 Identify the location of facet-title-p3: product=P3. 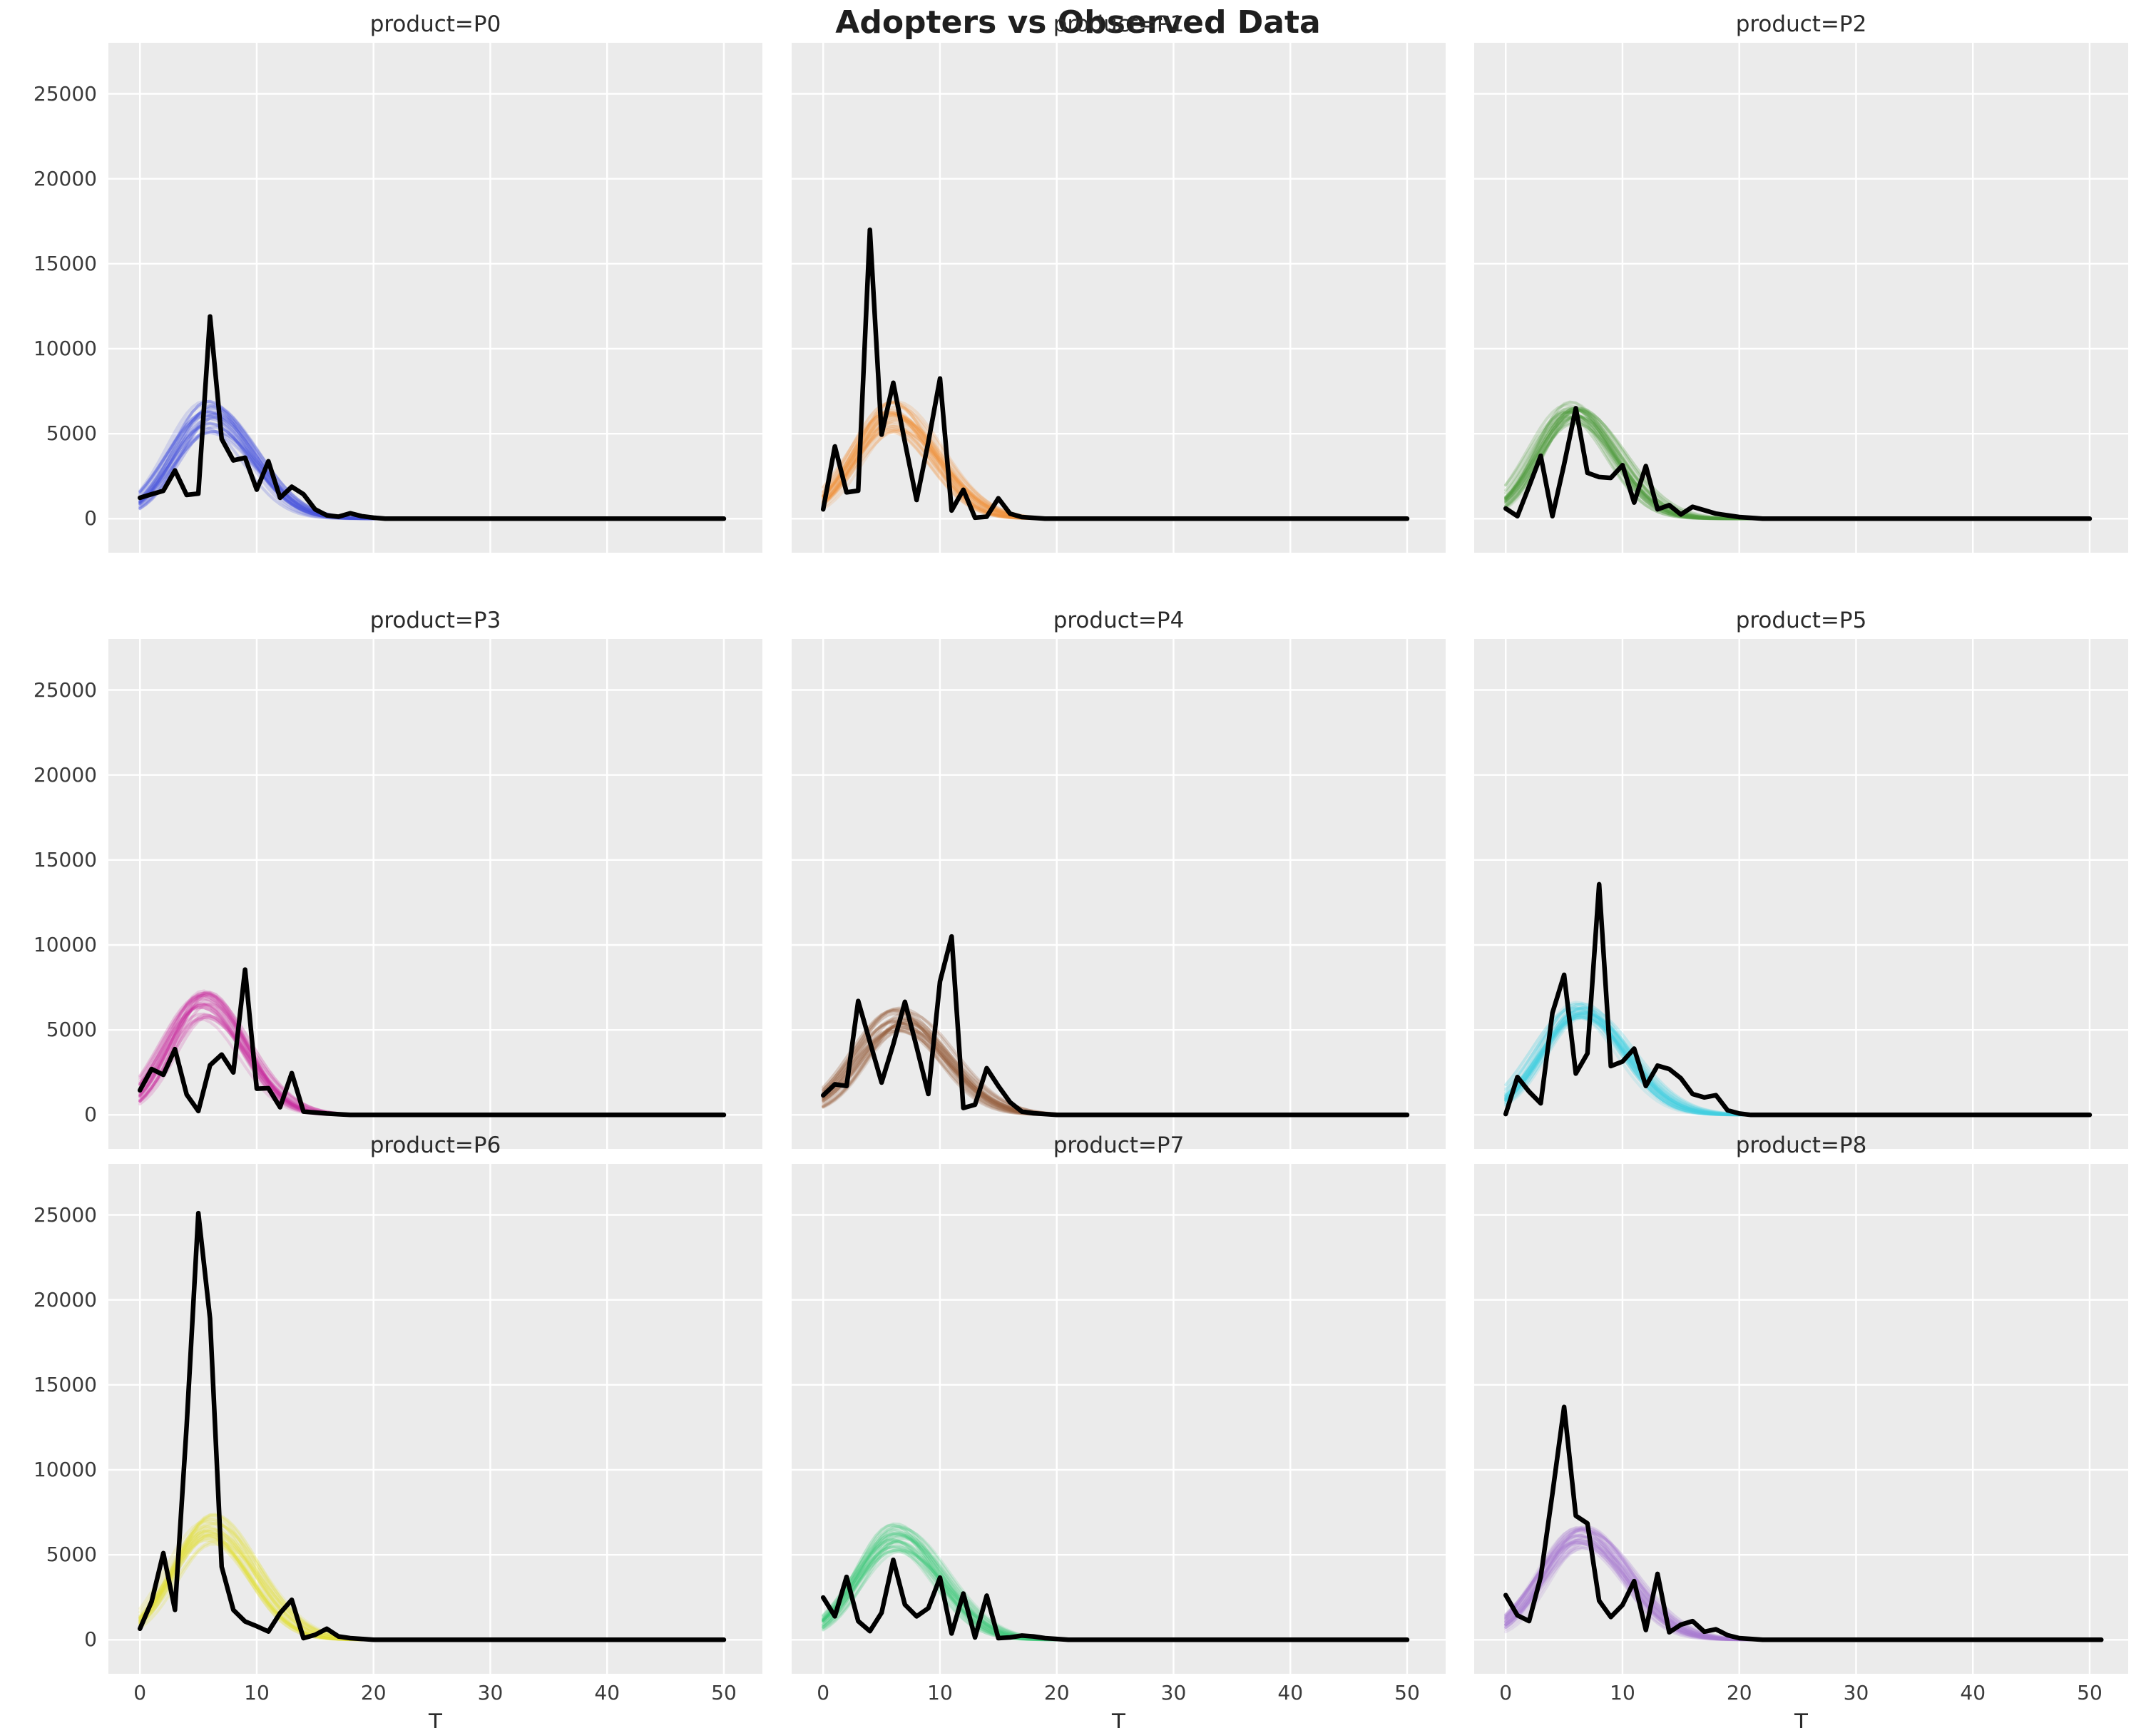
(435, 620).